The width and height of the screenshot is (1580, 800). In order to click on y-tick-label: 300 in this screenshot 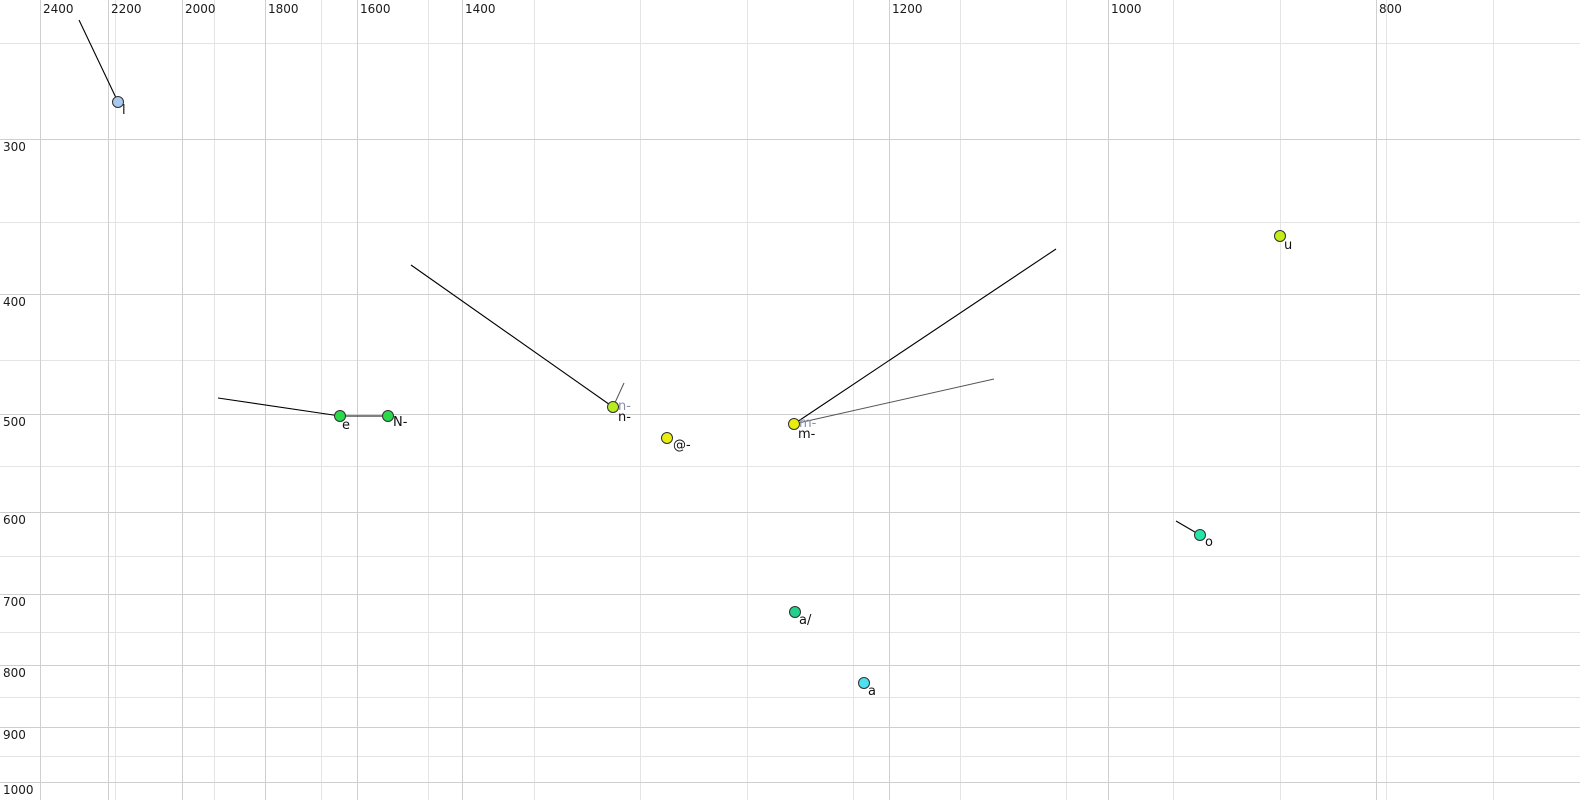, I will do `click(14, 147)`.